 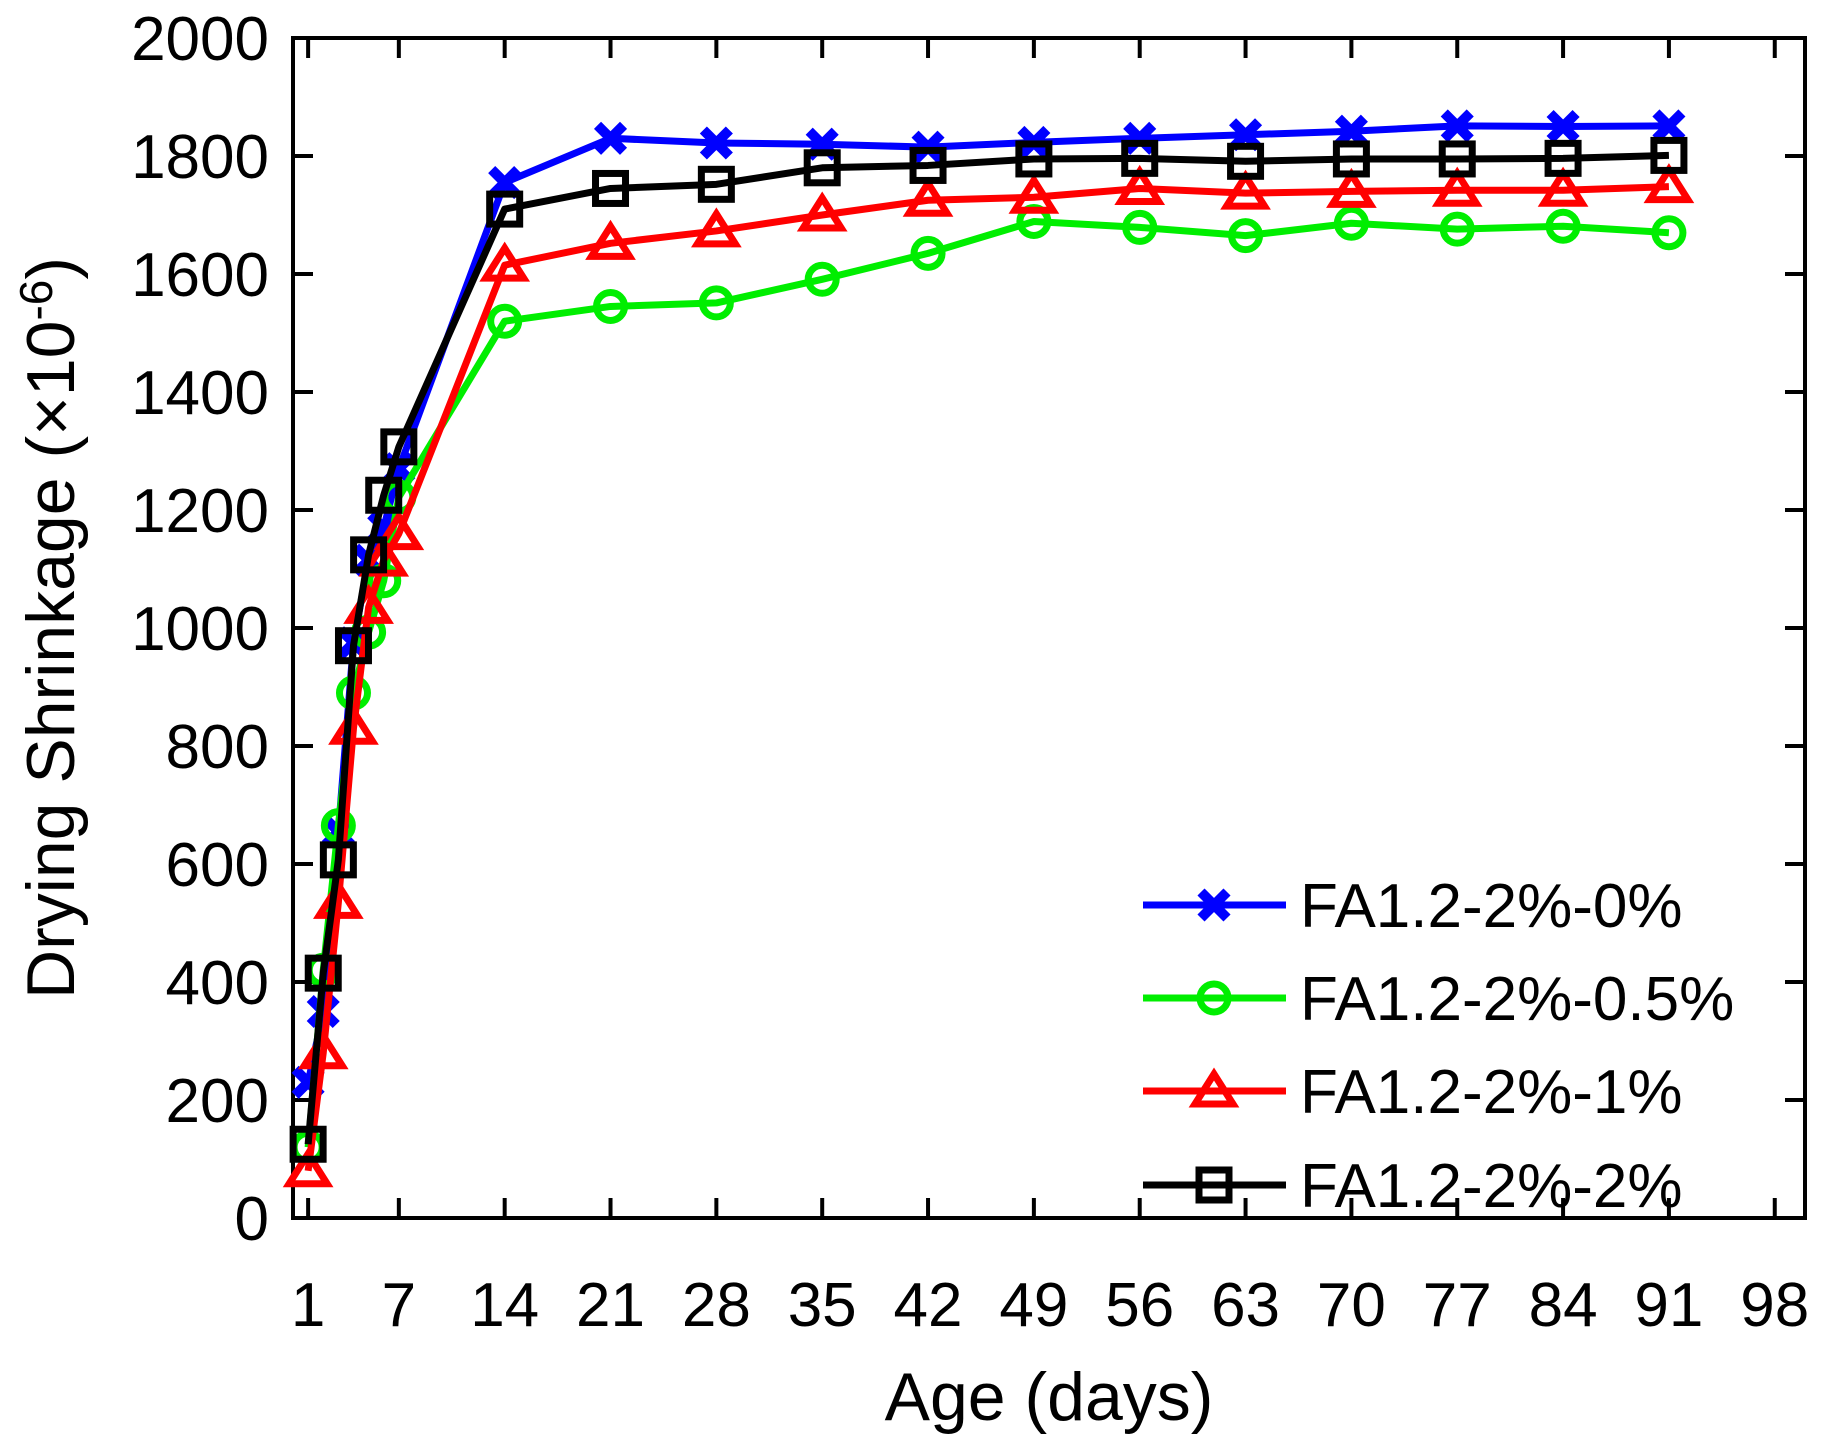 What do you see at coordinates (716, 184) in the screenshot?
I see `data-point-FA1.2-2%-2%-day28` at bounding box center [716, 184].